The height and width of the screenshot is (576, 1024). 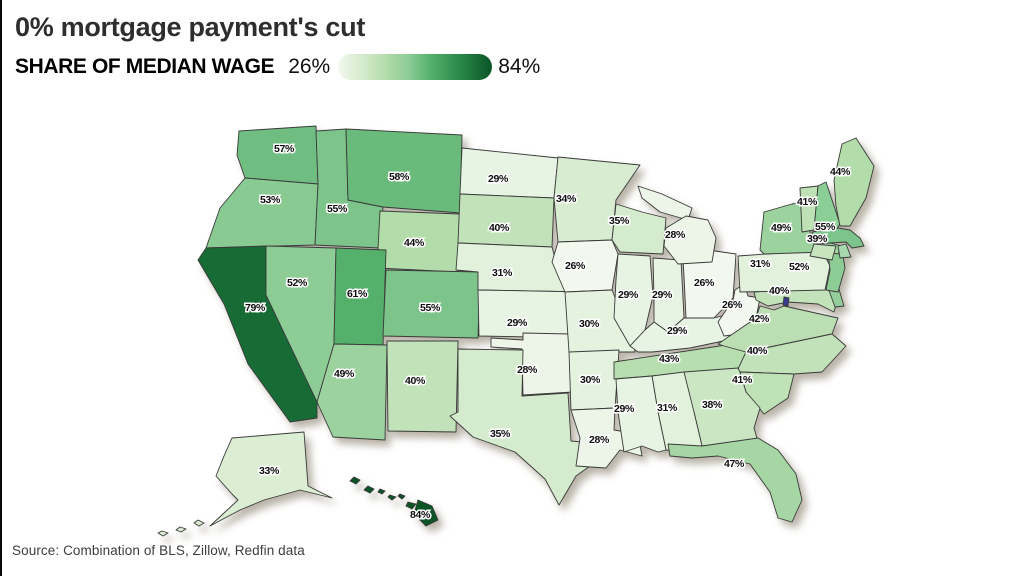 I want to click on state-value-label-ok: 28%, so click(x=527, y=370).